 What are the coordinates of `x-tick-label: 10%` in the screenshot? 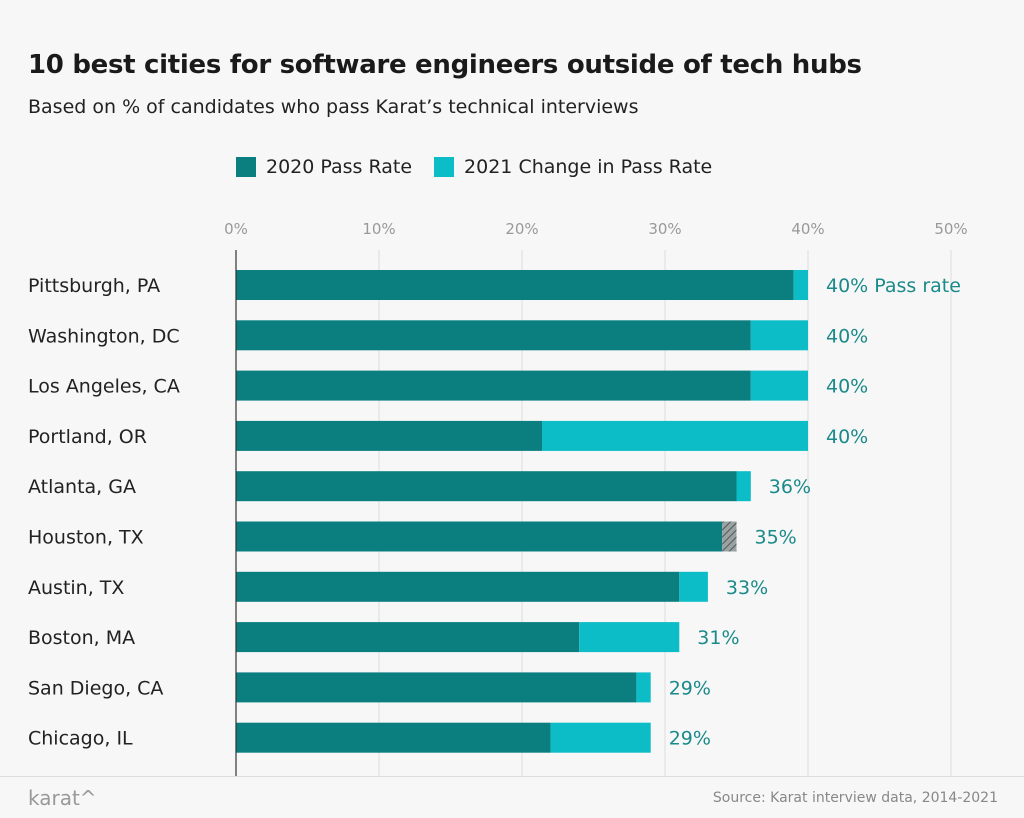 It's located at (378, 229).